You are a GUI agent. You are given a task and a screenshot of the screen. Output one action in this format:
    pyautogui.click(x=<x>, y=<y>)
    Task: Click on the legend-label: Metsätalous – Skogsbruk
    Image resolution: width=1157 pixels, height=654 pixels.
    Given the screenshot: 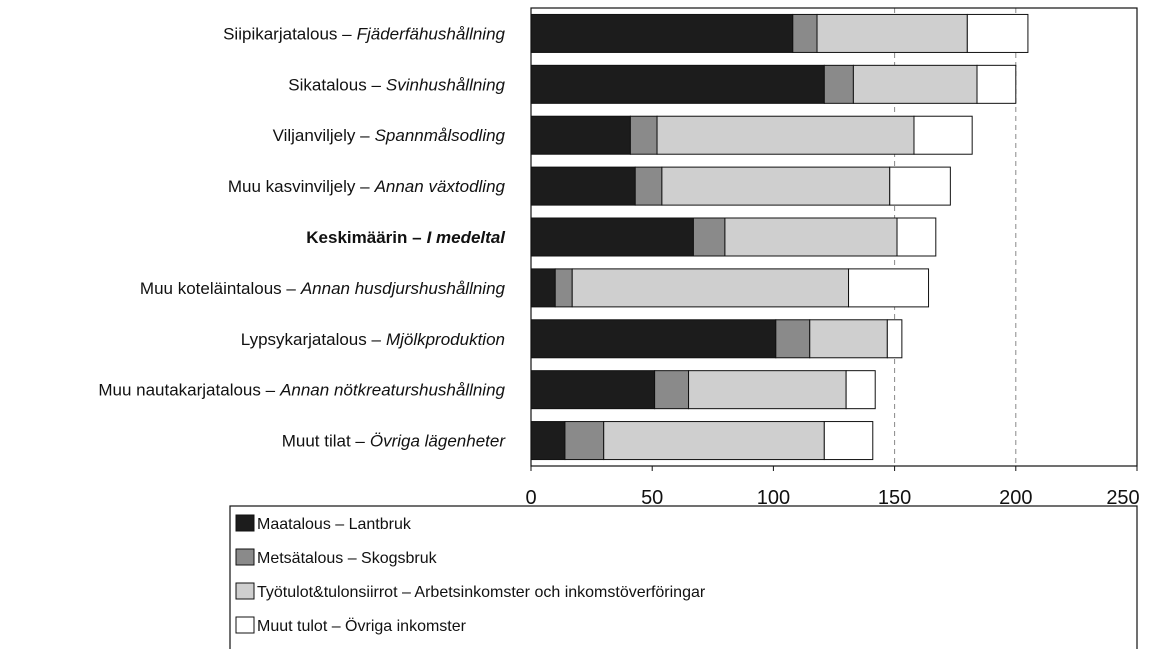 What is the action you would take?
    pyautogui.click(x=347, y=558)
    